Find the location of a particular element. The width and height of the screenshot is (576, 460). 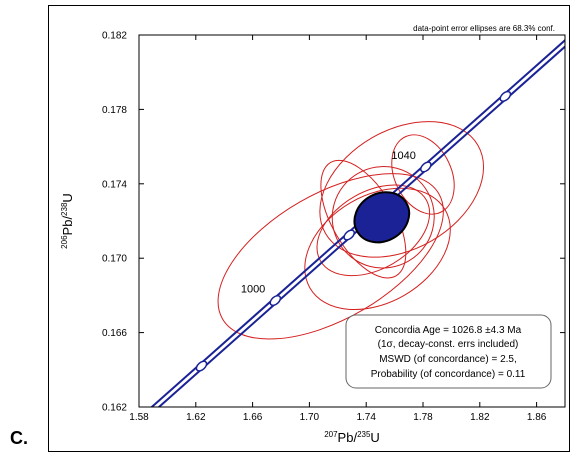

y-tick-label: 0.174 is located at coordinates (114, 184).